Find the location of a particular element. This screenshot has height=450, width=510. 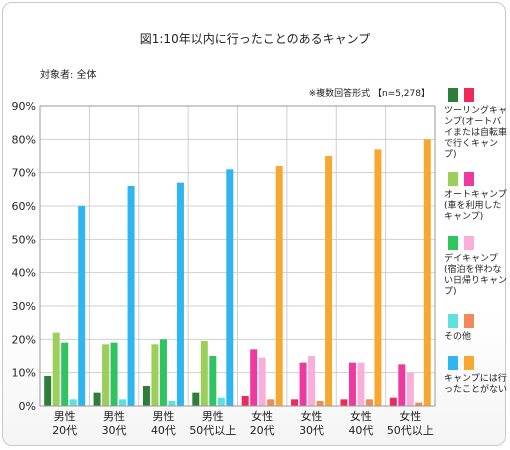

y-tick-label: 40% is located at coordinates (24, 273).